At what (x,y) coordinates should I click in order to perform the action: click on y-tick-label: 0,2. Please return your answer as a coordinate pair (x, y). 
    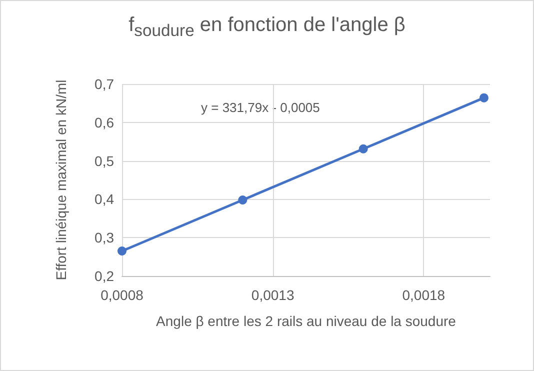
    Looking at the image, I should click on (104, 276).